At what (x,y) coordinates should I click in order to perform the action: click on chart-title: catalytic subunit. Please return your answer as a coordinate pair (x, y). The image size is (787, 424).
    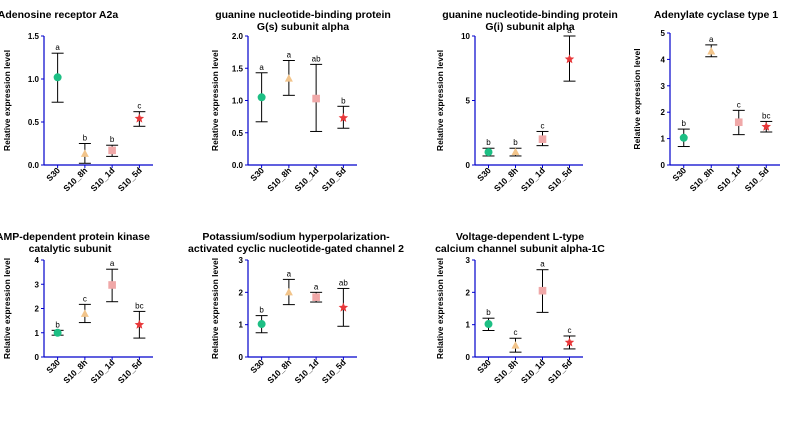
    Looking at the image, I should click on (70, 249).